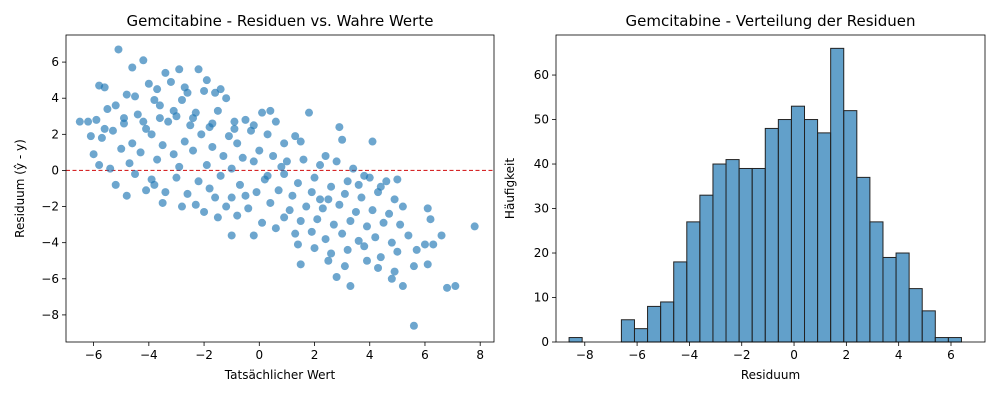  What do you see at coordinates (50, 315) in the screenshot?
I see `scatter-y-tick-label: −8` at bounding box center [50, 315].